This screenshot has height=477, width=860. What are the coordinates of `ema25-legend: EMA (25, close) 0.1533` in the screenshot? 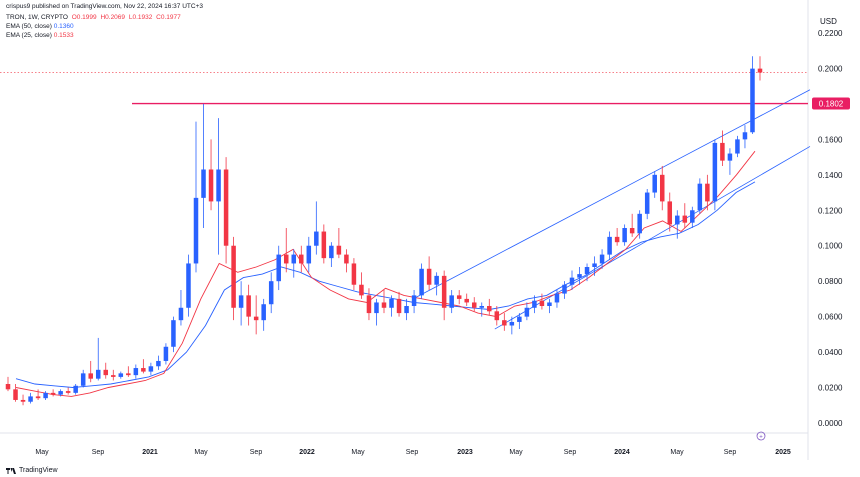 It's located at (40, 36).